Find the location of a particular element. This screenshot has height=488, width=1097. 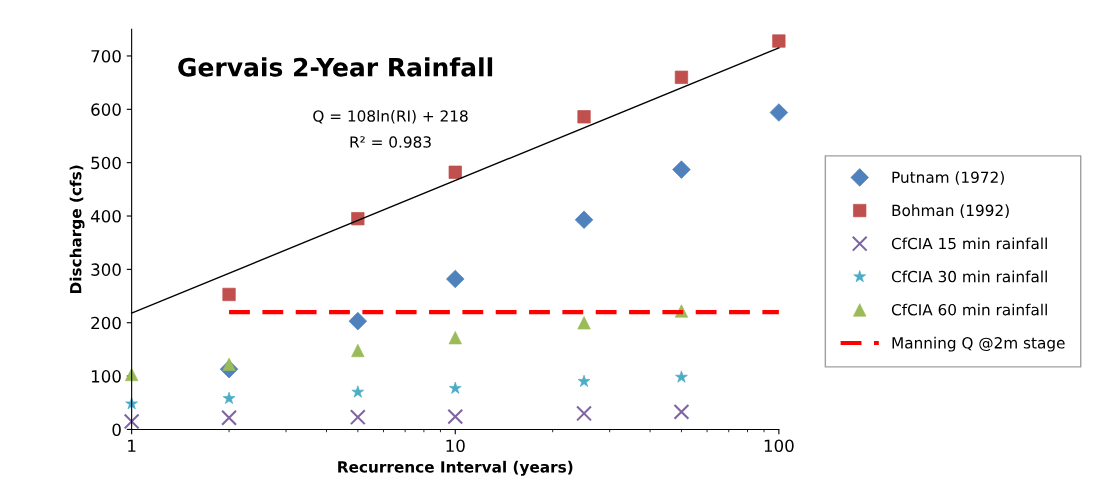

text: Gervais 2-Year Rainfall is located at coordinates (335, 67).